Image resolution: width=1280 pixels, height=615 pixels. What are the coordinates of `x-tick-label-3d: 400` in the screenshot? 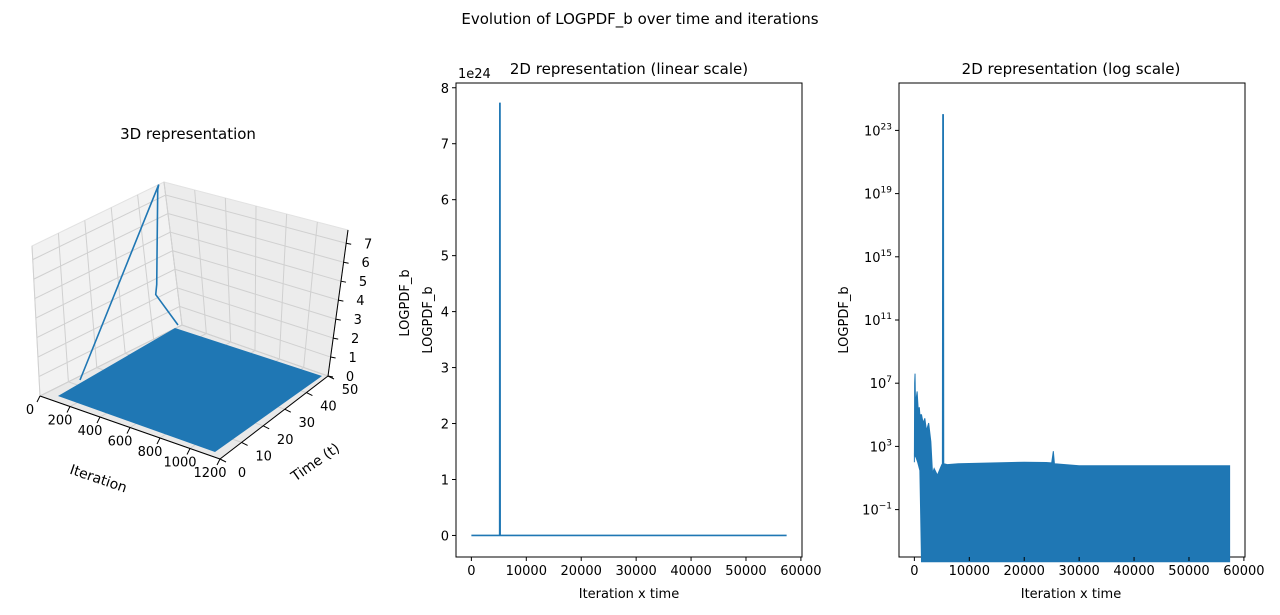 It's located at (90, 431).